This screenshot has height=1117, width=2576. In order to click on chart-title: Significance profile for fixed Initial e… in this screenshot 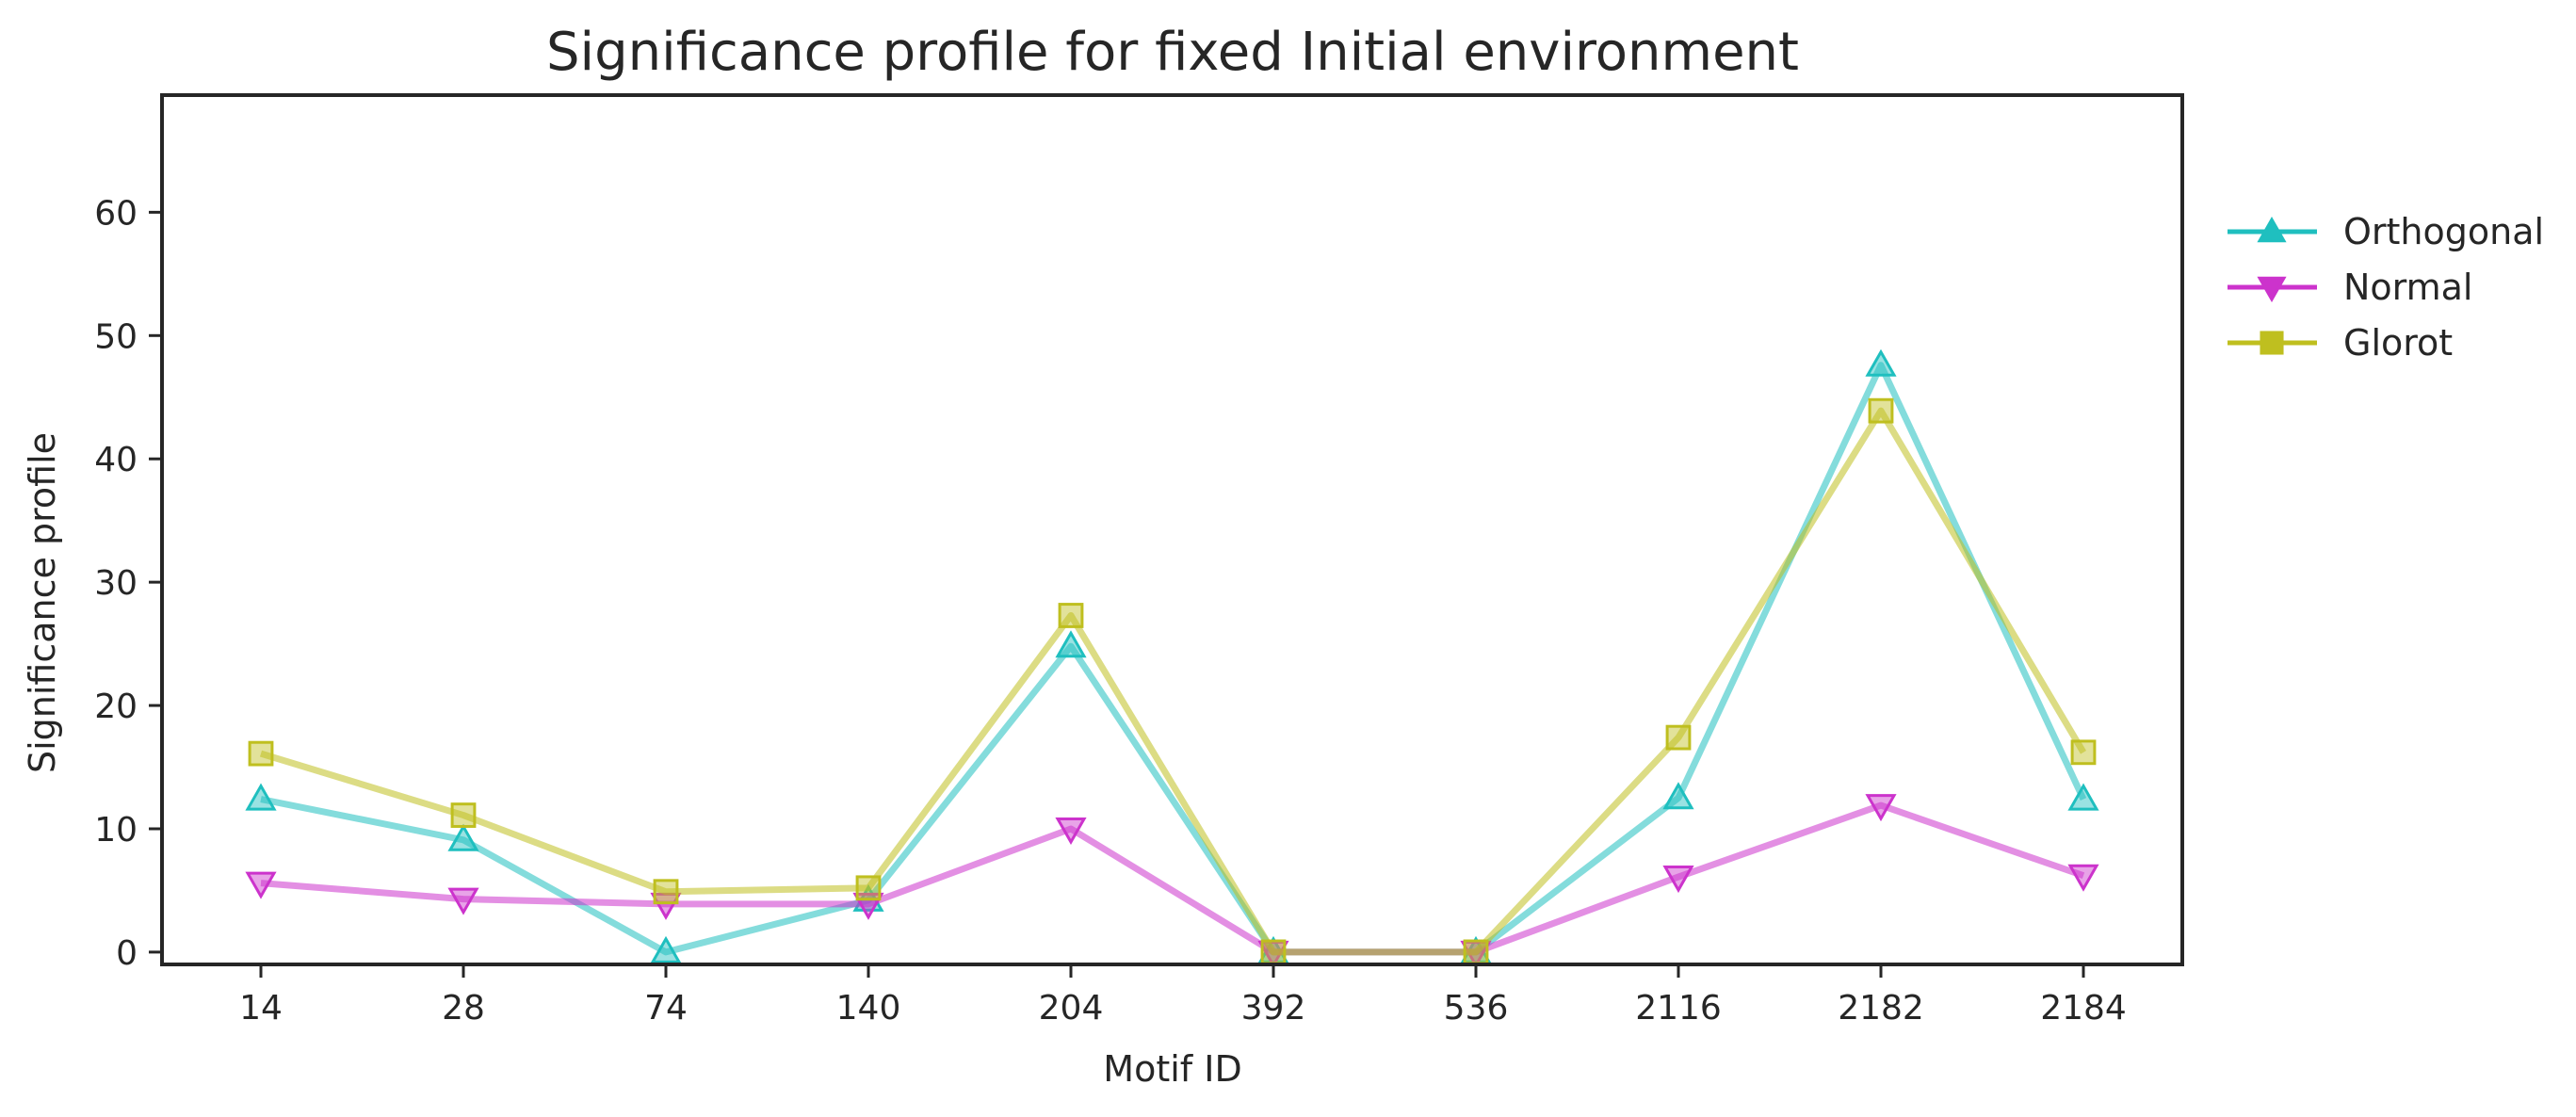, I will do `click(1172, 52)`.